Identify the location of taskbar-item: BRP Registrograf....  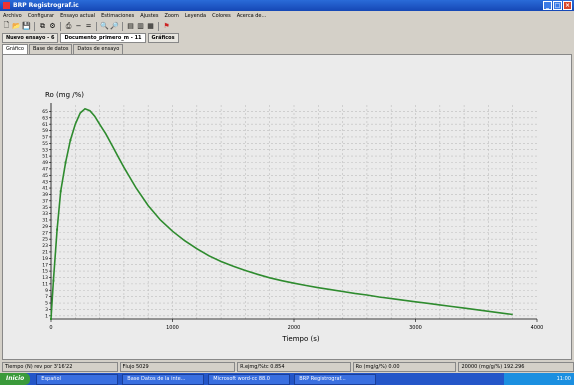
(335, 379).